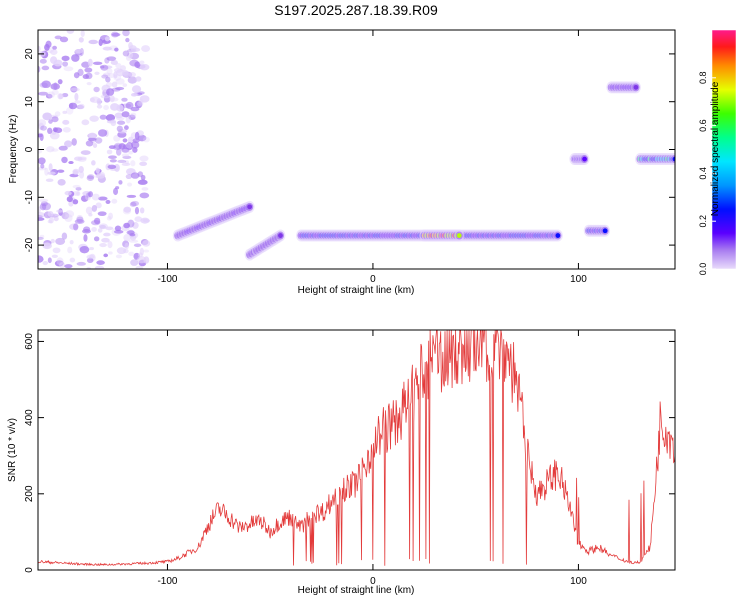 The image size is (750, 600). What do you see at coordinates (29, 197) in the screenshot?
I see `spectrogram-y-tick-label: -10` at bounding box center [29, 197].